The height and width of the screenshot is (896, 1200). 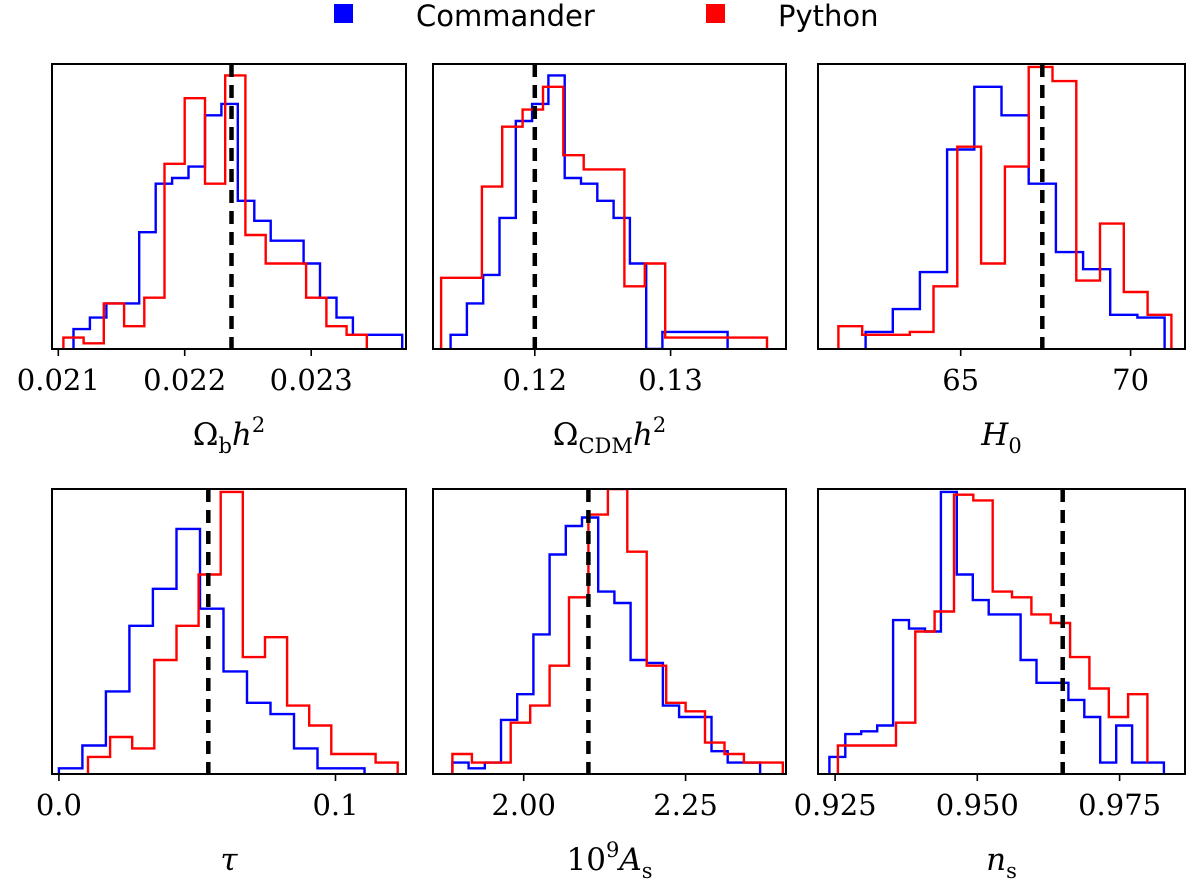 I want to click on axis-label-omega-b-h2: Ωbh2, so click(x=229, y=435).